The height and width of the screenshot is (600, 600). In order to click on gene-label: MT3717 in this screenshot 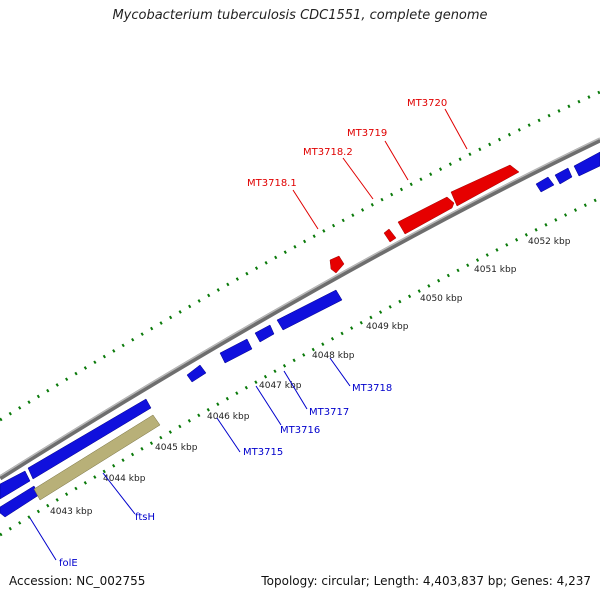, I will do `click(329, 412)`.